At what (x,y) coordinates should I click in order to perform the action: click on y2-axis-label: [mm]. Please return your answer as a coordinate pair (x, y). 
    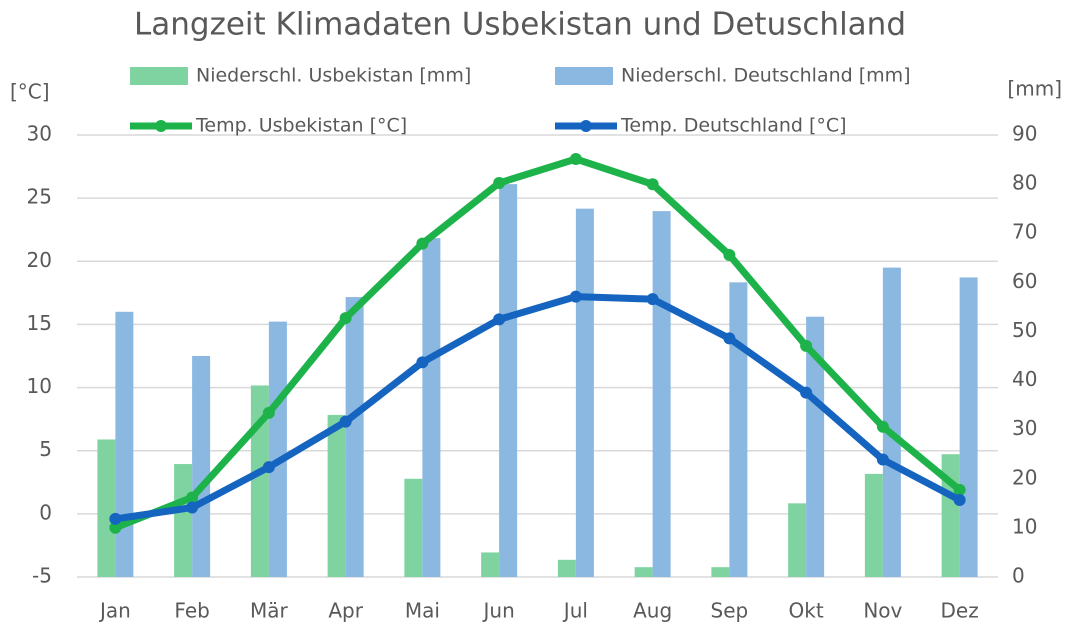
    Looking at the image, I should click on (1034, 89).